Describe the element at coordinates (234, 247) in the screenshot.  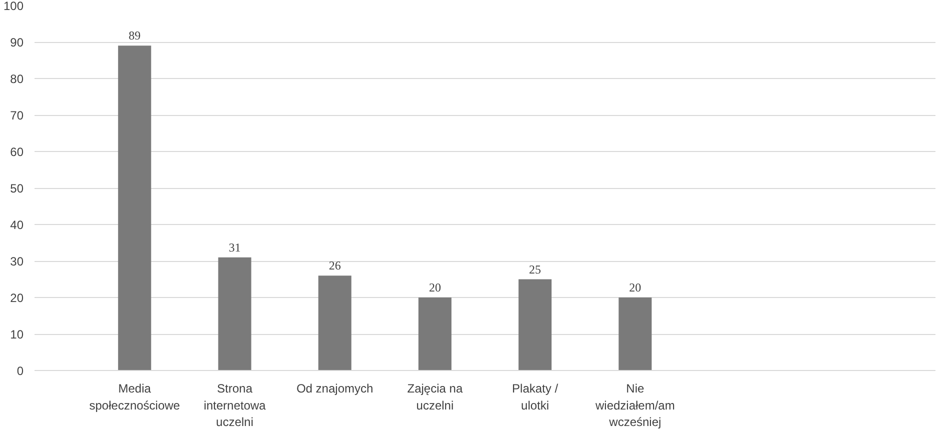
I see `data-label: 31` at that location.